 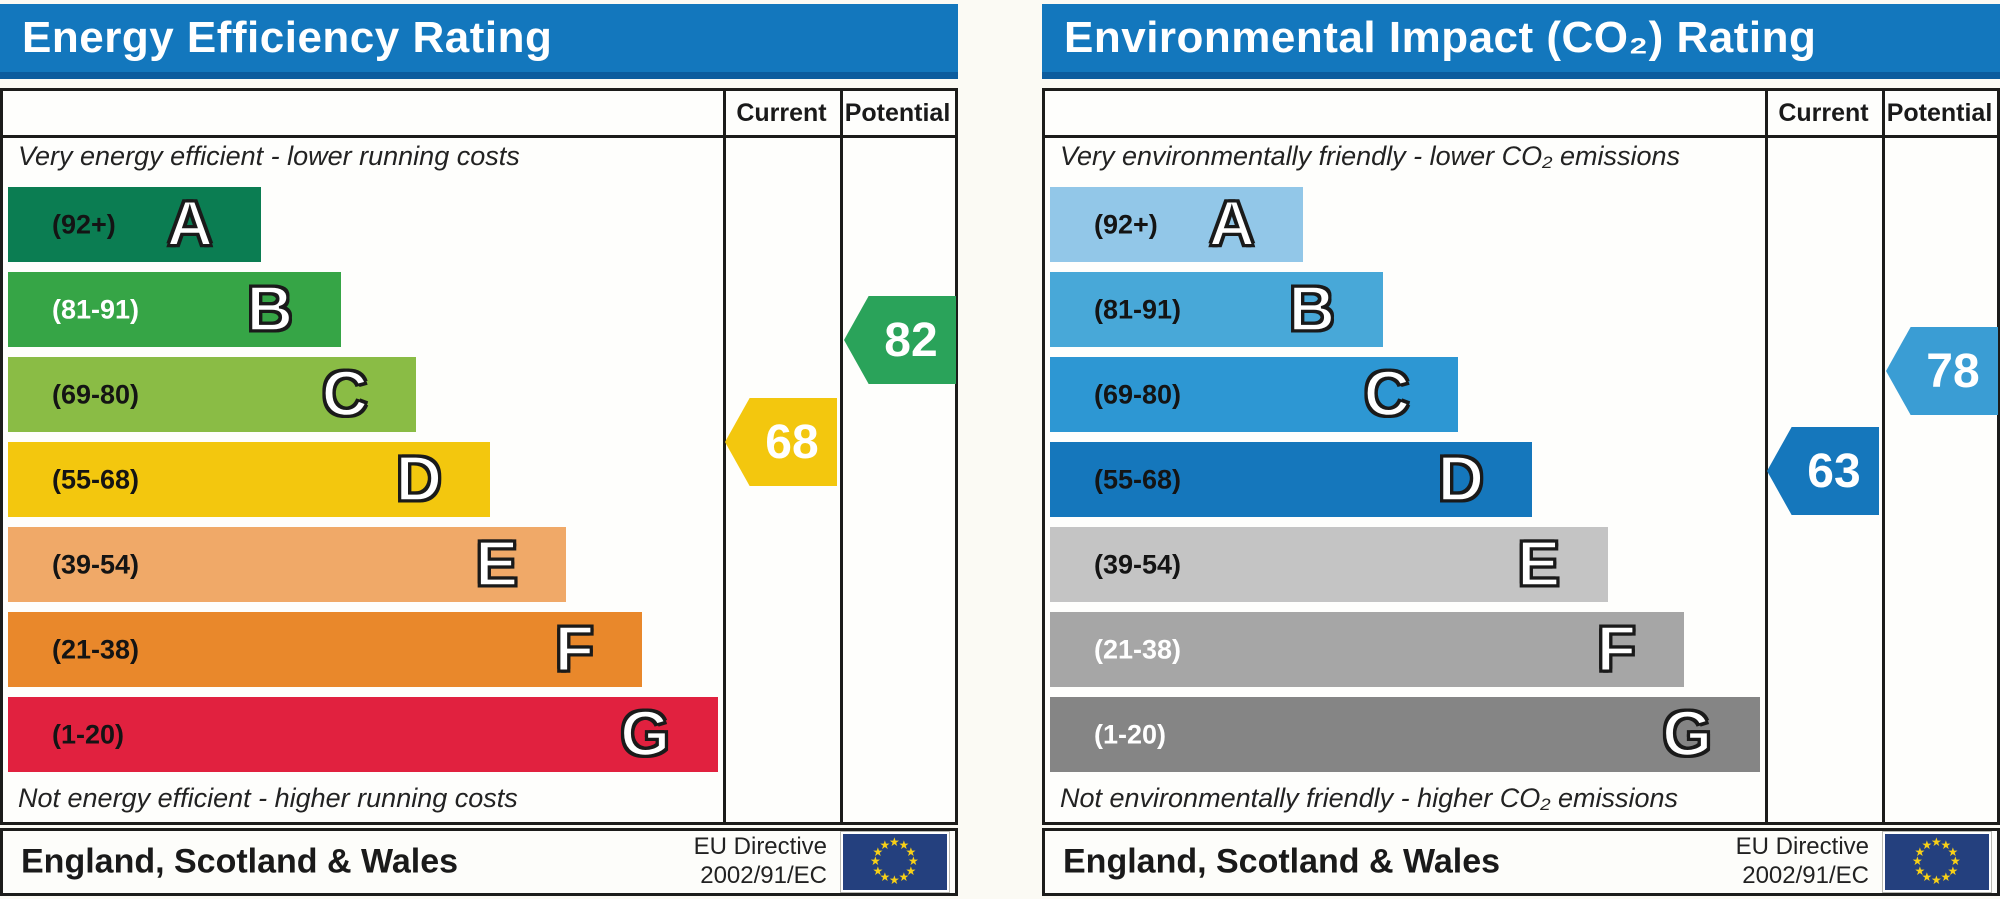 What do you see at coordinates (781, 442) in the screenshot?
I see `current-rating-arrow: 68` at bounding box center [781, 442].